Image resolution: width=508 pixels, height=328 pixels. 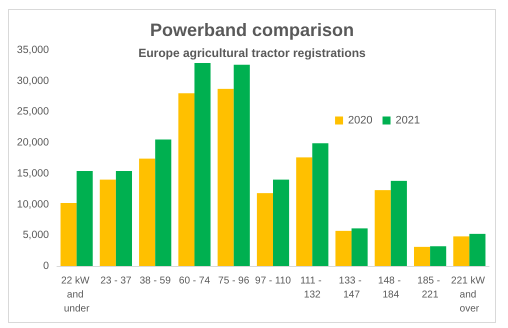 I want to click on y-tick-label: 5,000, so click(x=36, y=235).